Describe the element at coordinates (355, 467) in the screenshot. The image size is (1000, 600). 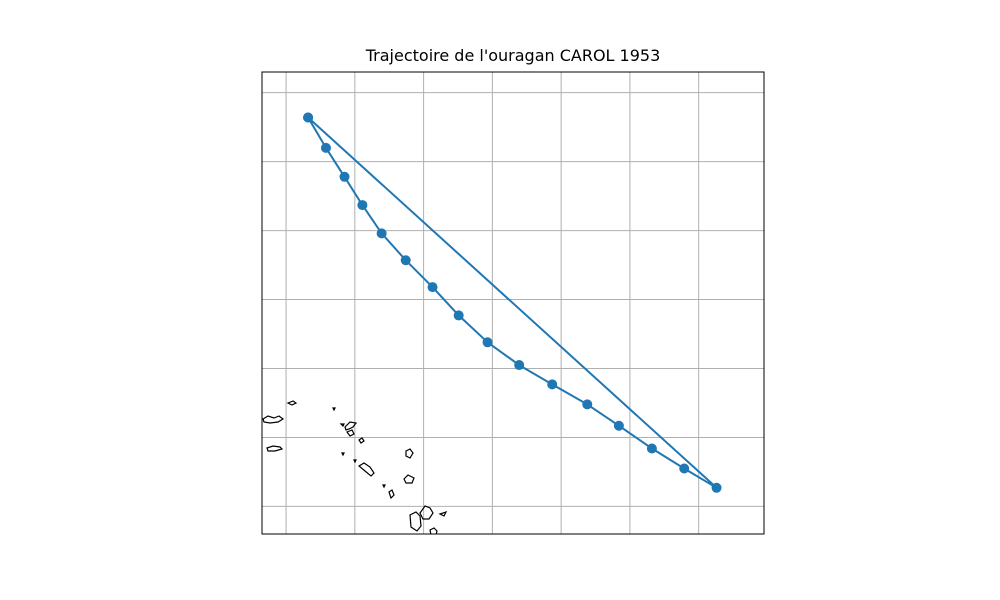
I see `coastlines` at that location.